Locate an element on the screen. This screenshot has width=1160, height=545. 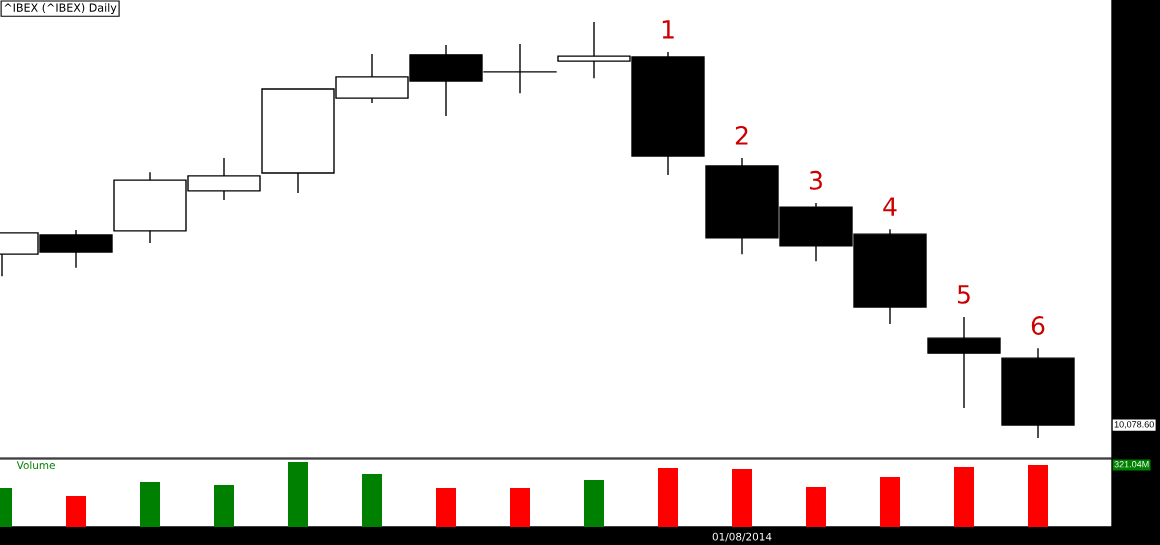
text: 321.04M is located at coordinates (1131, 464).